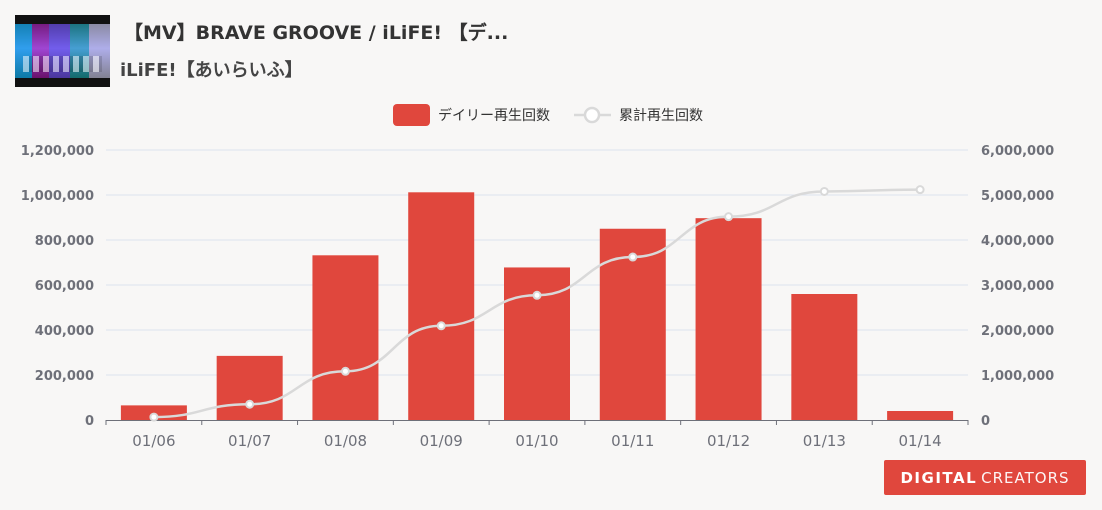 This screenshot has width=1102, height=510. Describe the element at coordinates (57, 151) in the screenshot. I see `y-left-tick-label: 1,200,000` at that location.